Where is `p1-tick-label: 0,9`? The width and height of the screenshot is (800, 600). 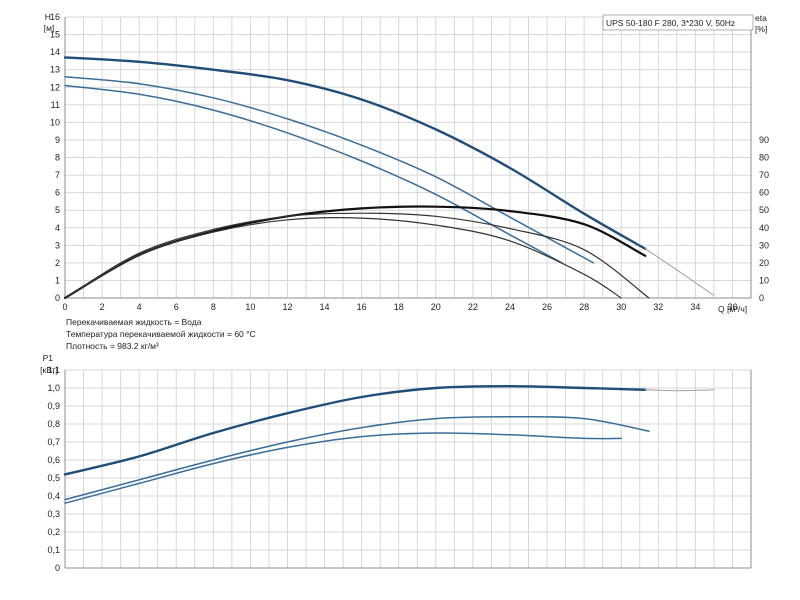
p1-tick-label: 0,9 is located at coordinates (53, 406).